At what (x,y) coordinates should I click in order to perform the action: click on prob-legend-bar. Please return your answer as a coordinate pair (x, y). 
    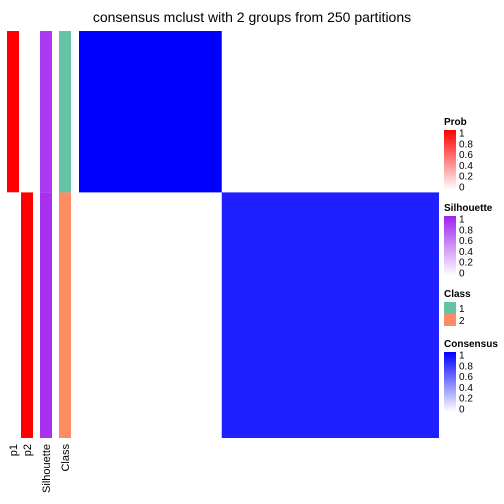
    Looking at the image, I should click on (450, 160).